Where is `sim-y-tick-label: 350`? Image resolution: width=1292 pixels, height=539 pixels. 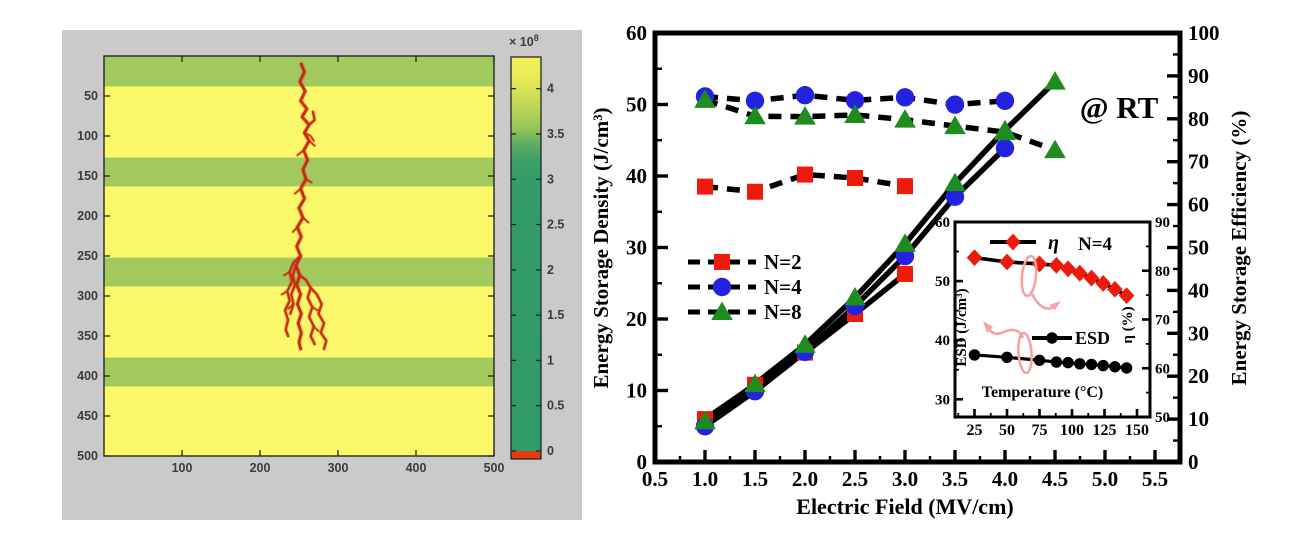
sim-y-tick-label: 350 is located at coordinates (87, 336).